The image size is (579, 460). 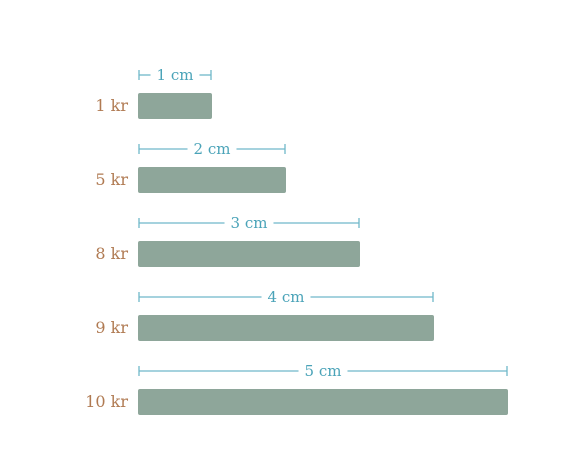 What do you see at coordinates (111, 105) in the screenshot?
I see `category-label: 1 kr` at bounding box center [111, 105].